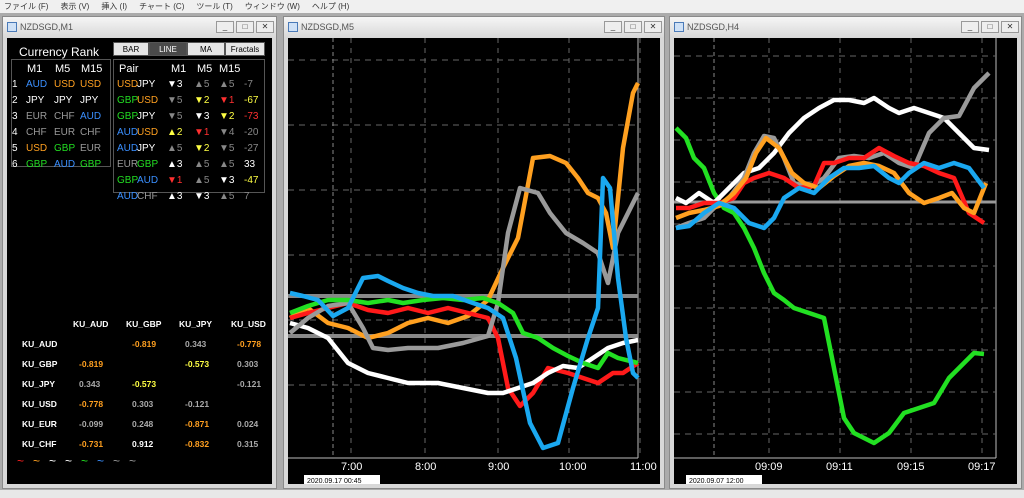 The image size is (1024, 498). Describe the element at coordinates (250, 164) in the screenshot. I see `pair-value: 33` at that location.